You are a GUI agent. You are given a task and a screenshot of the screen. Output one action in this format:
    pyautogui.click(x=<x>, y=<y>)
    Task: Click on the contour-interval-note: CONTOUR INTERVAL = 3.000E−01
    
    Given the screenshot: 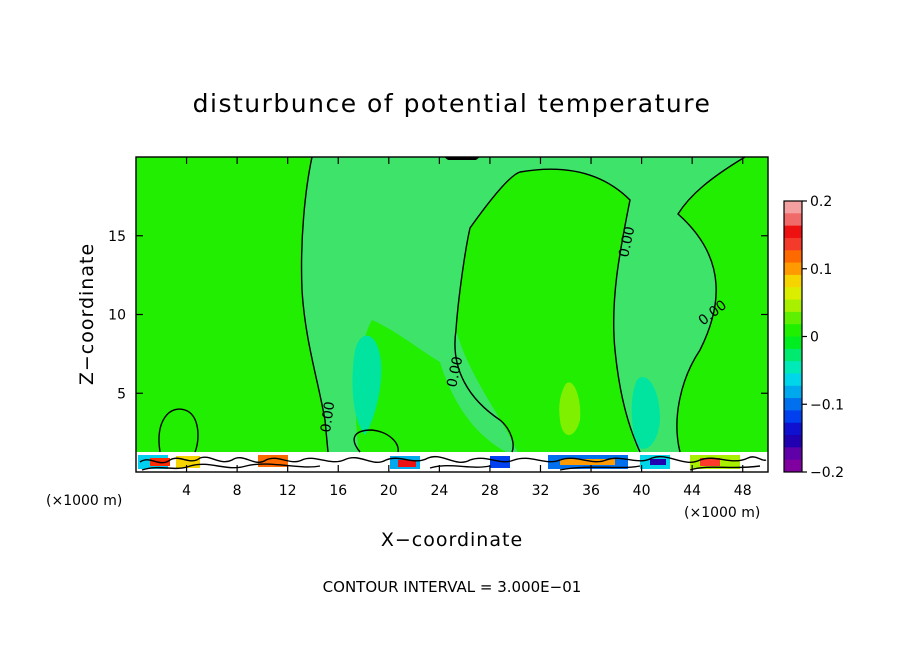 What is the action you would take?
    pyautogui.click(x=452, y=587)
    